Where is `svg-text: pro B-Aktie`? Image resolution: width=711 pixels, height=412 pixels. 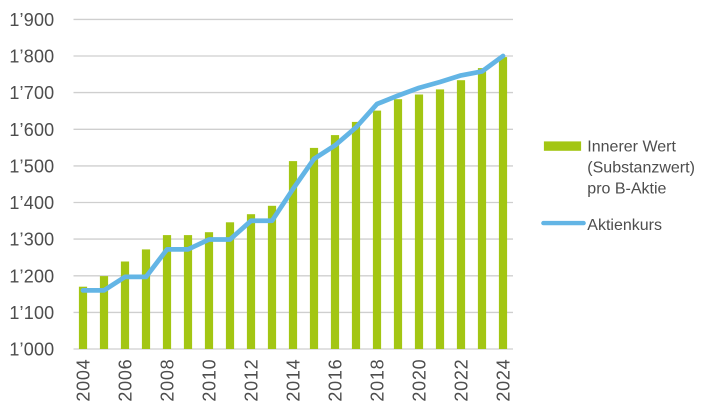 svg-text: pro B-Aktie is located at coordinates (626, 189).